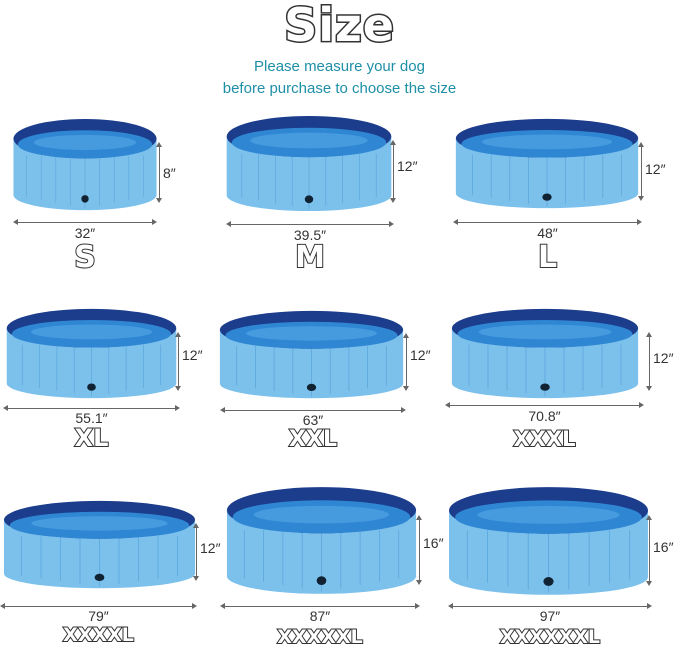 Image resolution: width=679 pixels, height=655 pixels. Describe the element at coordinates (313, 439) in the screenshot. I see `size-label: XXL` at that location.